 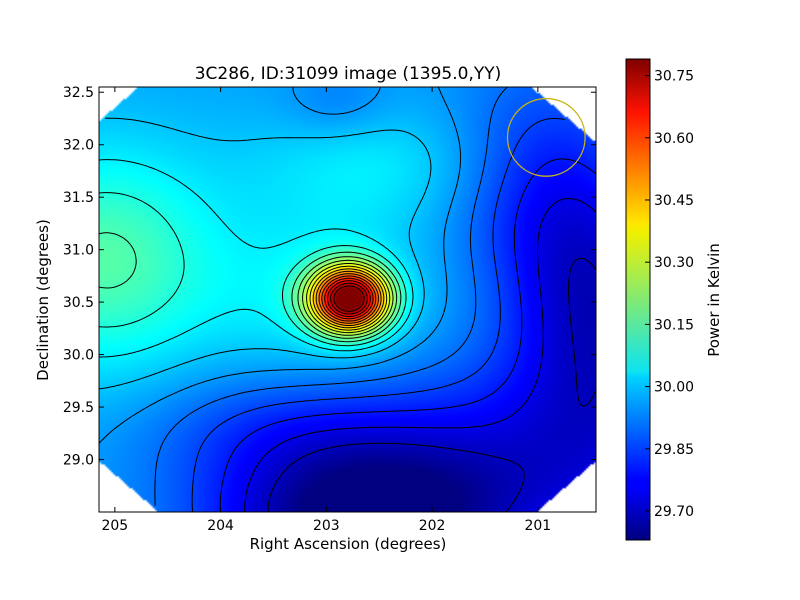 I want to click on colorbar-tick-label: 30.00, so click(x=674, y=388).